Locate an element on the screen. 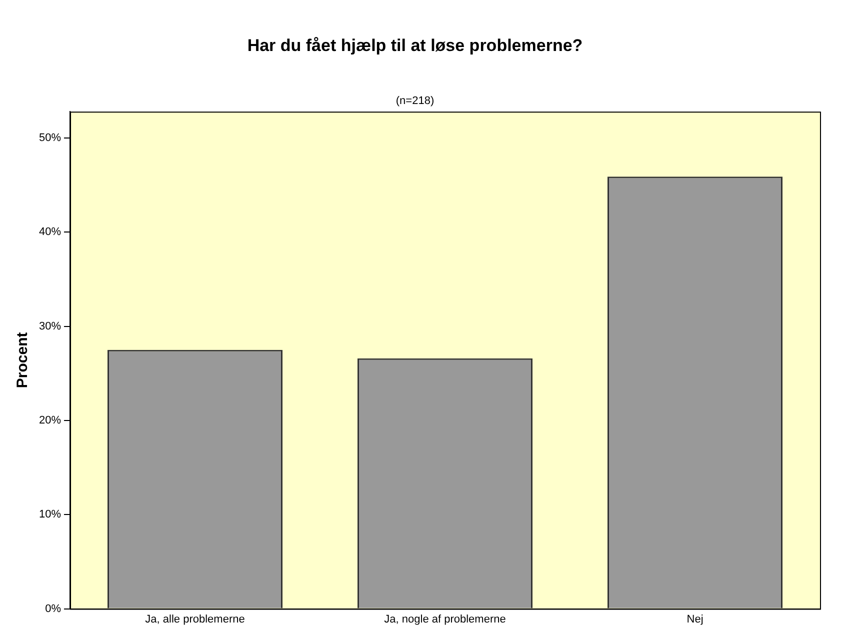 The image size is (846, 635). x-tick-label: Ja, alle problemerne is located at coordinates (195, 619).